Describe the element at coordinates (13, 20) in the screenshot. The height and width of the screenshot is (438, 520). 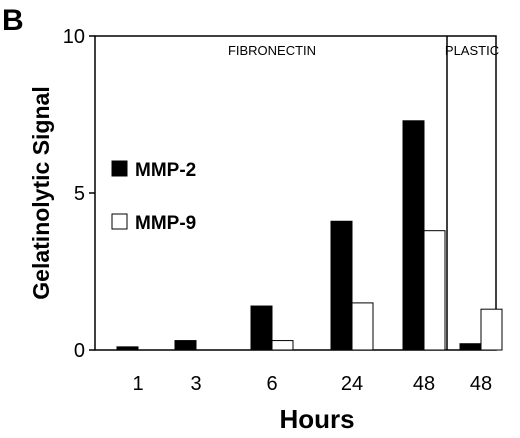
I see `panel-letter: B` at that location.